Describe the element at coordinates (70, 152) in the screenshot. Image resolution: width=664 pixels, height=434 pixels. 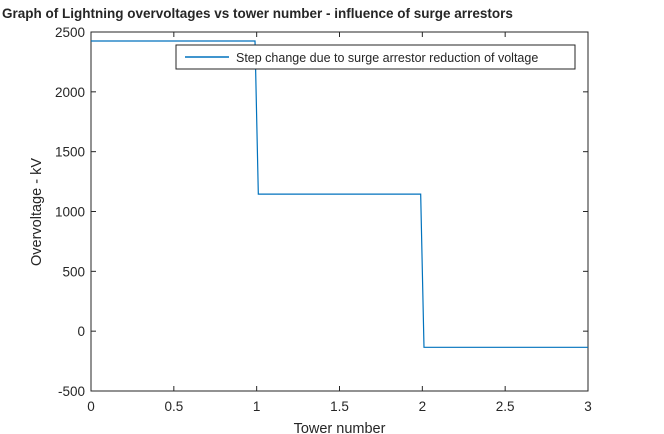
I see `y-tick-label: 1500` at that location.